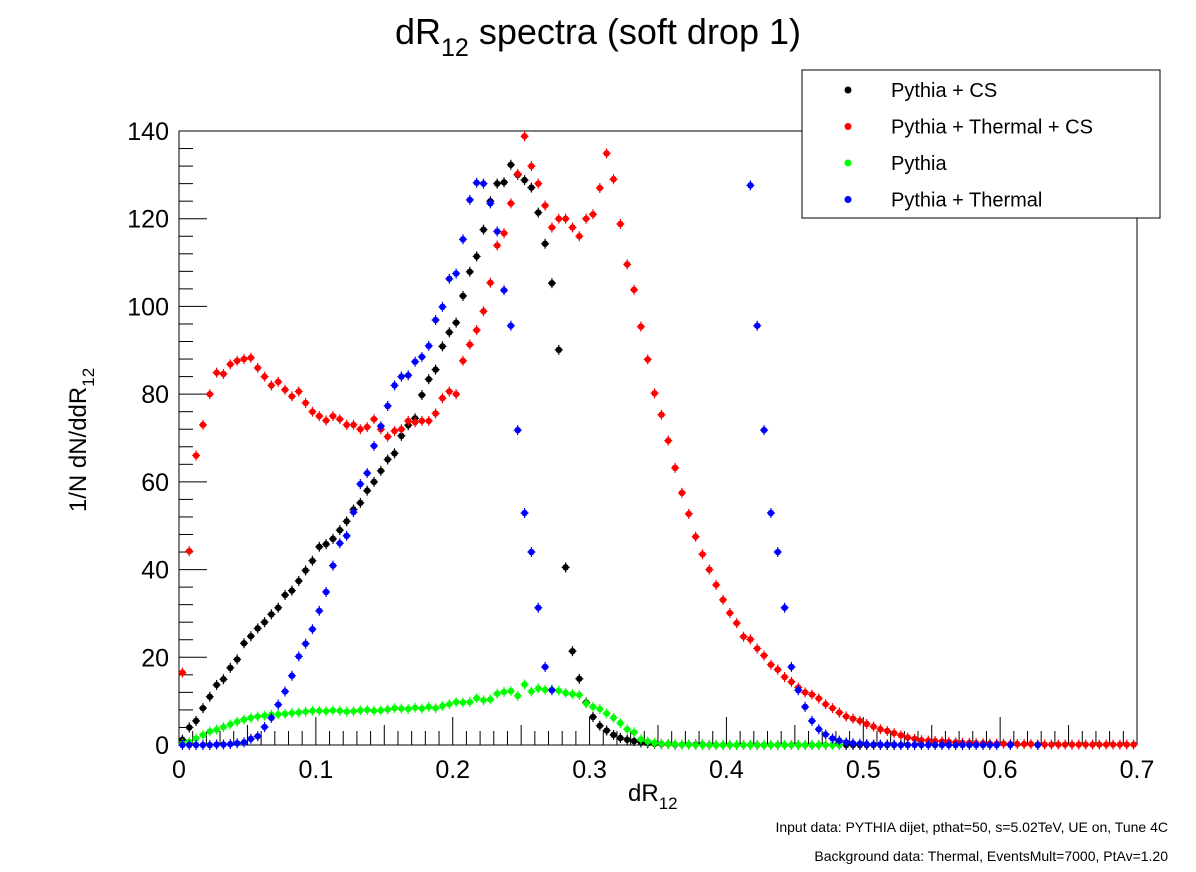 Image resolution: width=1196 pixels, height=872 pixels. Describe the element at coordinates (148, 307) in the screenshot. I see `y-tick-label: 100` at that location.